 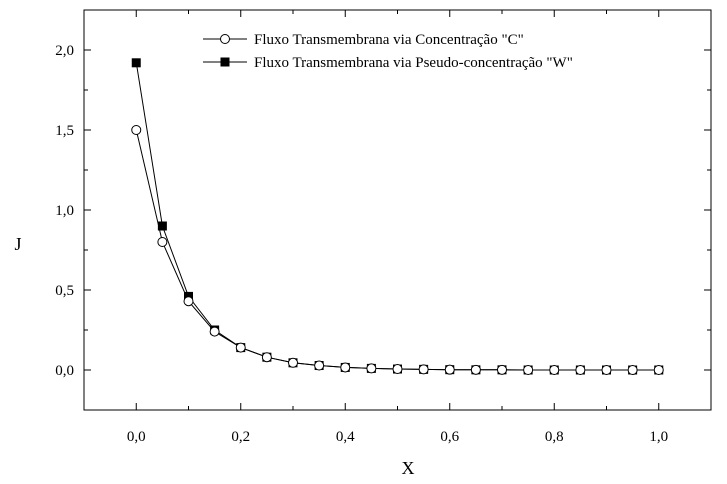 What do you see at coordinates (64, 371) in the screenshot?
I see `y-tick-label: 0,0` at bounding box center [64, 371].